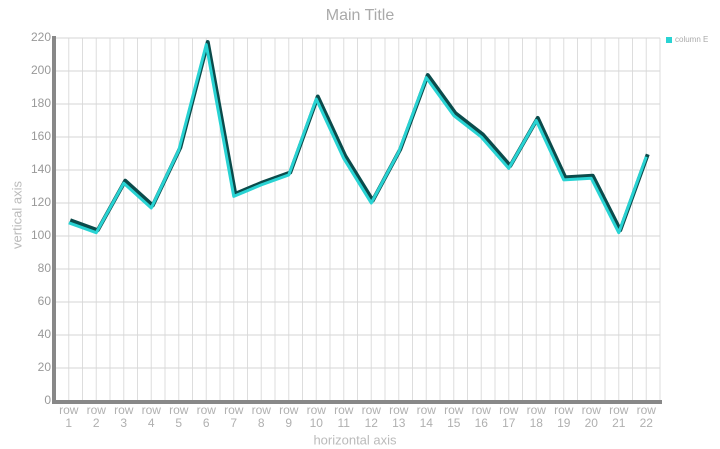  Describe the element at coordinates (41, 169) in the screenshot. I see `y-tick-label: 140` at that location.